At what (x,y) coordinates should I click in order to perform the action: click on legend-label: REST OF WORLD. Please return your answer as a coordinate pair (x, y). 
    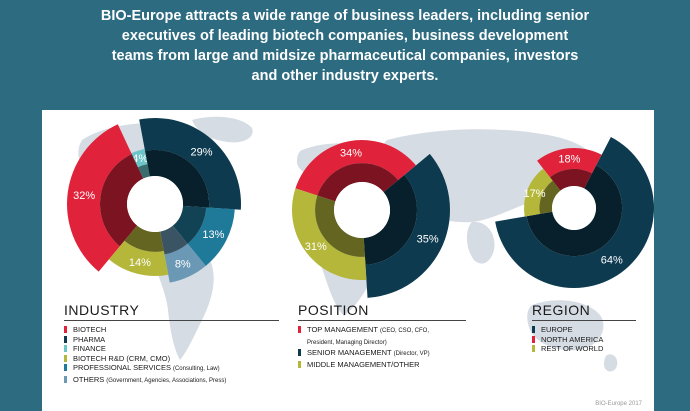
    Looking at the image, I should click on (572, 348).